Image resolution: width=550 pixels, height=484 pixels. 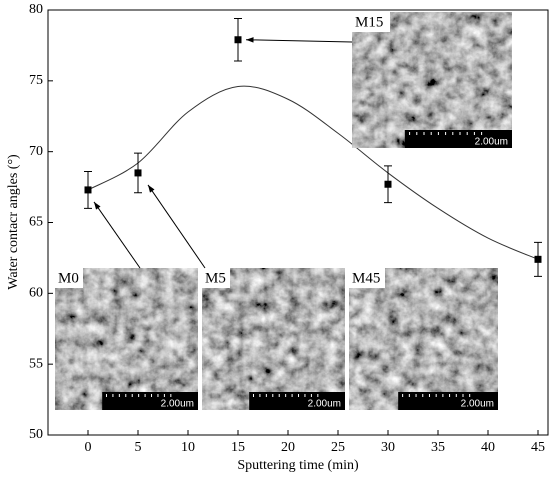 I want to click on inset-label: M0, so click(x=68, y=278).